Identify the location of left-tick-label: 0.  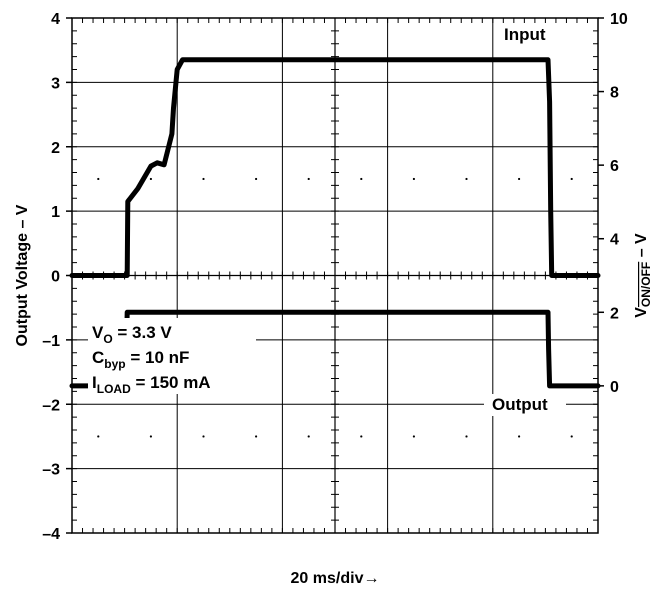
(55, 277).